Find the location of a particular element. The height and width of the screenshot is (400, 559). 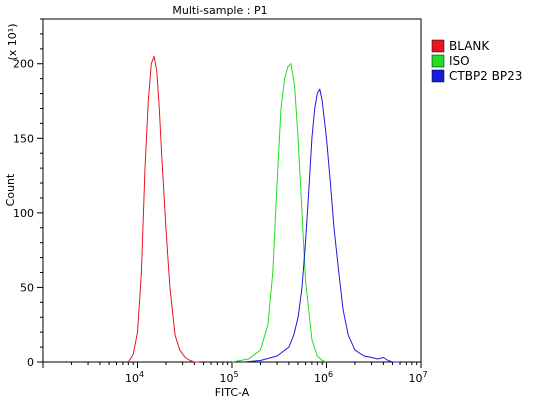

x-tick-exponent: 5 is located at coordinates (235, 374).